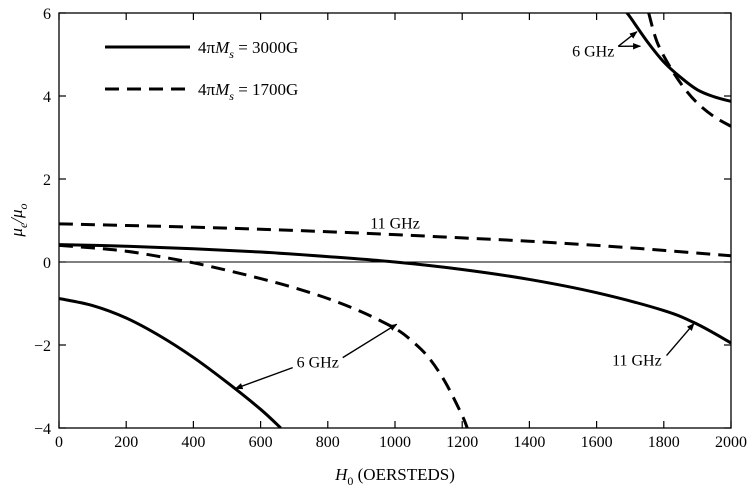  What do you see at coordinates (42, 429) in the screenshot?
I see `y-tick-label: −4` at bounding box center [42, 429].